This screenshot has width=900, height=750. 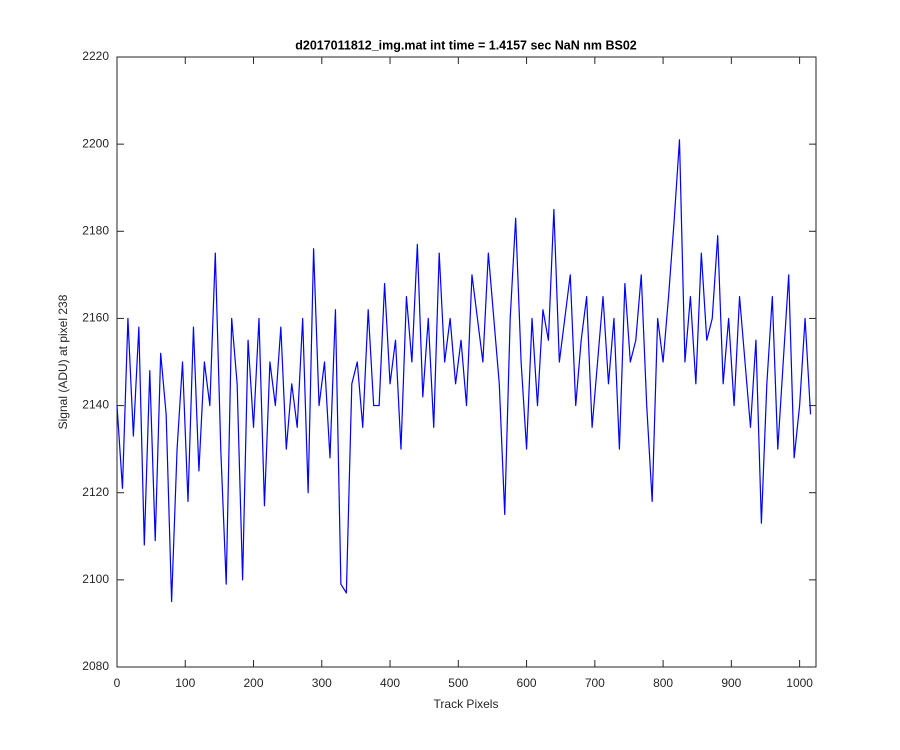 What do you see at coordinates (95, 143) in the screenshot?
I see `y-tick-label: 2200` at bounding box center [95, 143].